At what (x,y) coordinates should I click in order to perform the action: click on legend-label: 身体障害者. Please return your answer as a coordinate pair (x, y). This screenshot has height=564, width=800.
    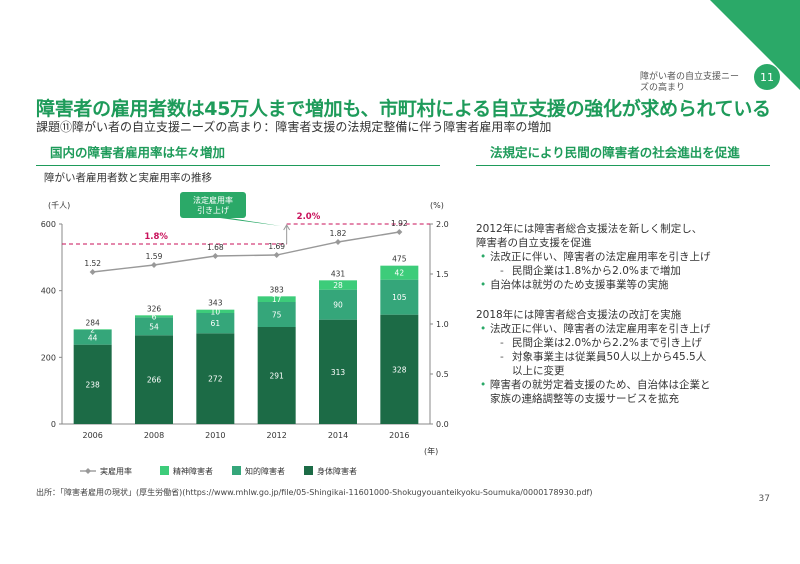
    Looking at the image, I should click on (337, 471).